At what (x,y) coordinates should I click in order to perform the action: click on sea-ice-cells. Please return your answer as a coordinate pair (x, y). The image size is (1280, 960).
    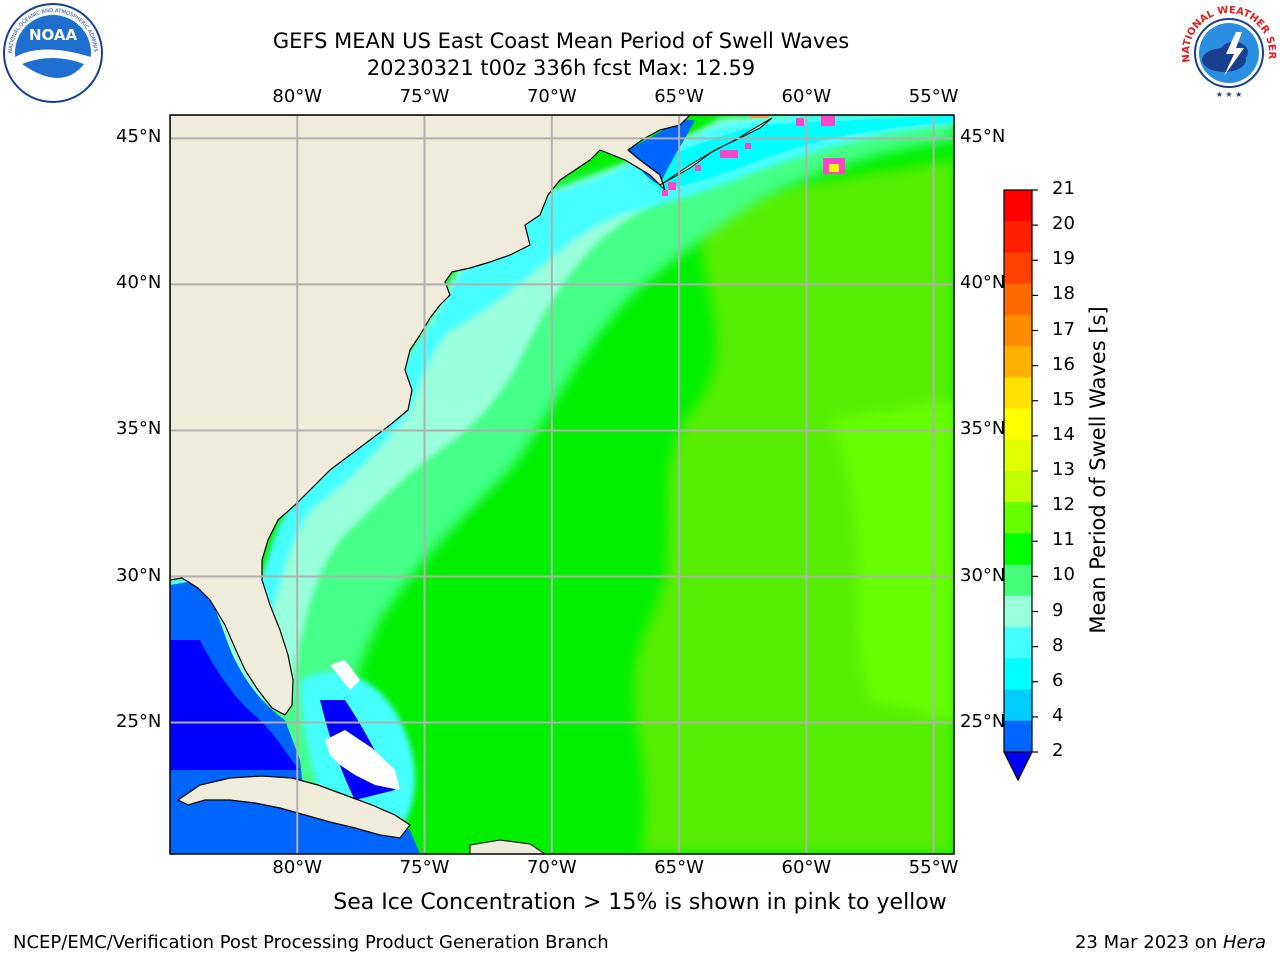
    Looking at the image, I should click on (753, 155).